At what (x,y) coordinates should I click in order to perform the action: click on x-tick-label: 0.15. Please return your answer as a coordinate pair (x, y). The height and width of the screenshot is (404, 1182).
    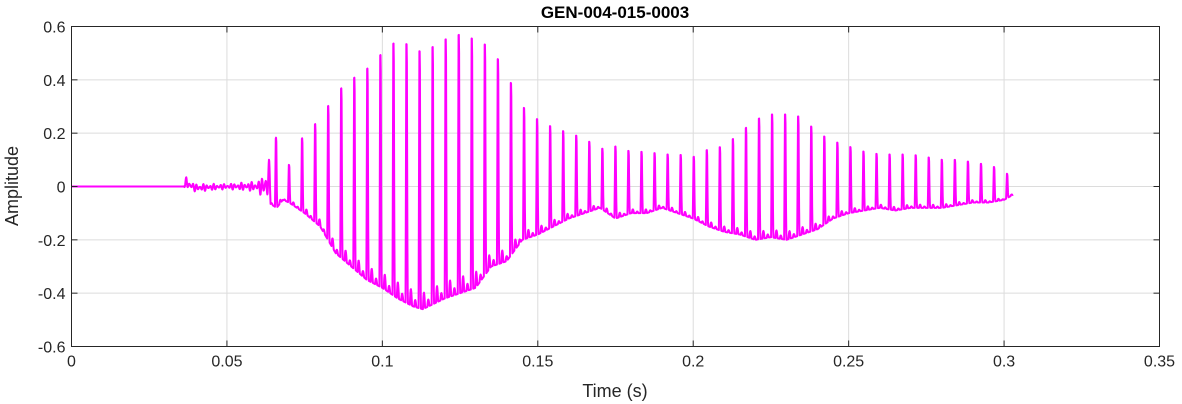
    Looking at the image, I should click on (537, 362).